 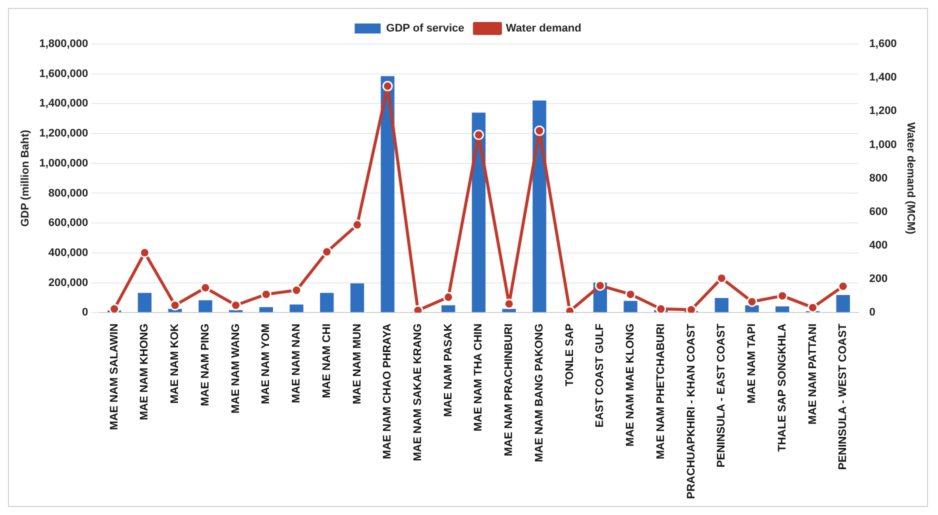 What do you see at coordinates (63, 44) in the screenshot?
I see `y-tick-label: 1,800,000` at bounding box center [63, 44].